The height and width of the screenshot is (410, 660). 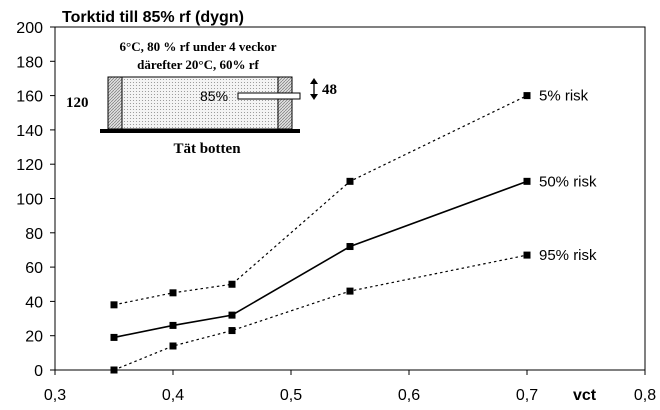 What do you see at coordinates (214, 96) in the screenshot?
I see `inset-measure-label: 85%` at bounding box center [214, 96].